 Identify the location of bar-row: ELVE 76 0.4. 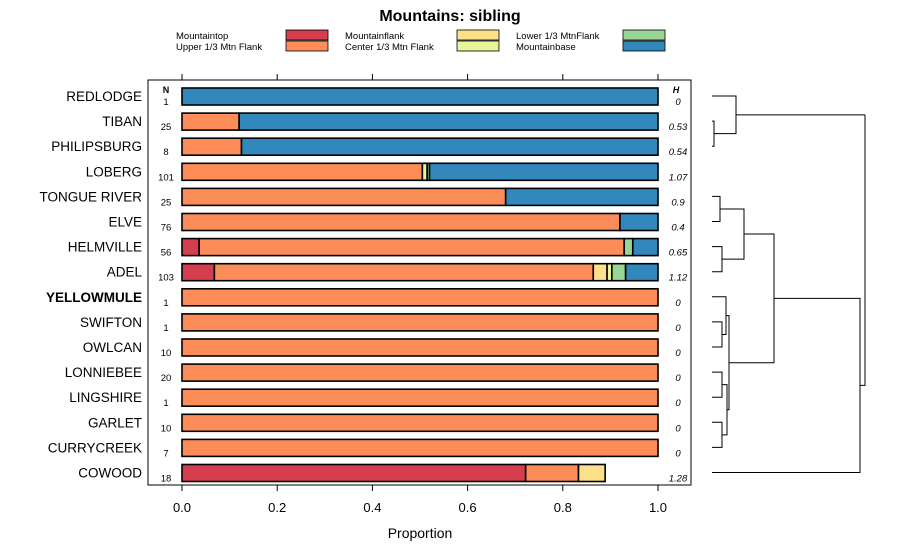
(396, 223).